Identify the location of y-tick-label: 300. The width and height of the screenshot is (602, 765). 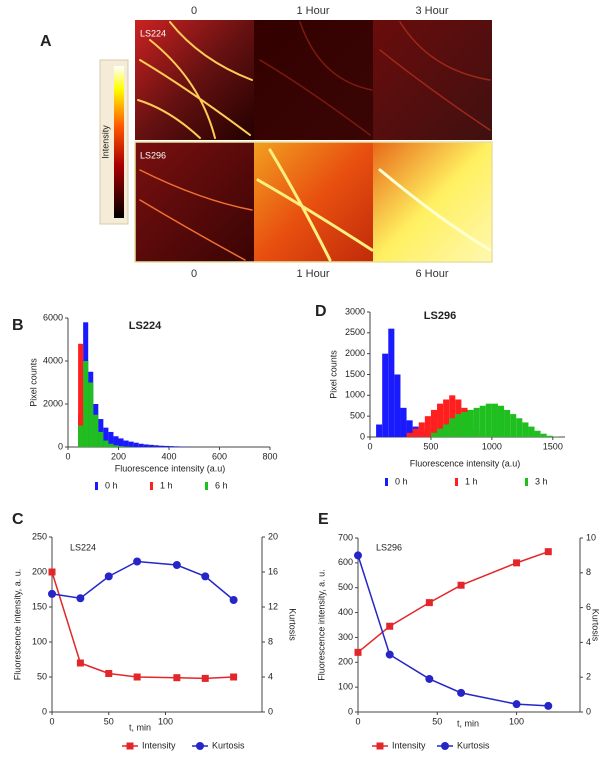
(345, 637).